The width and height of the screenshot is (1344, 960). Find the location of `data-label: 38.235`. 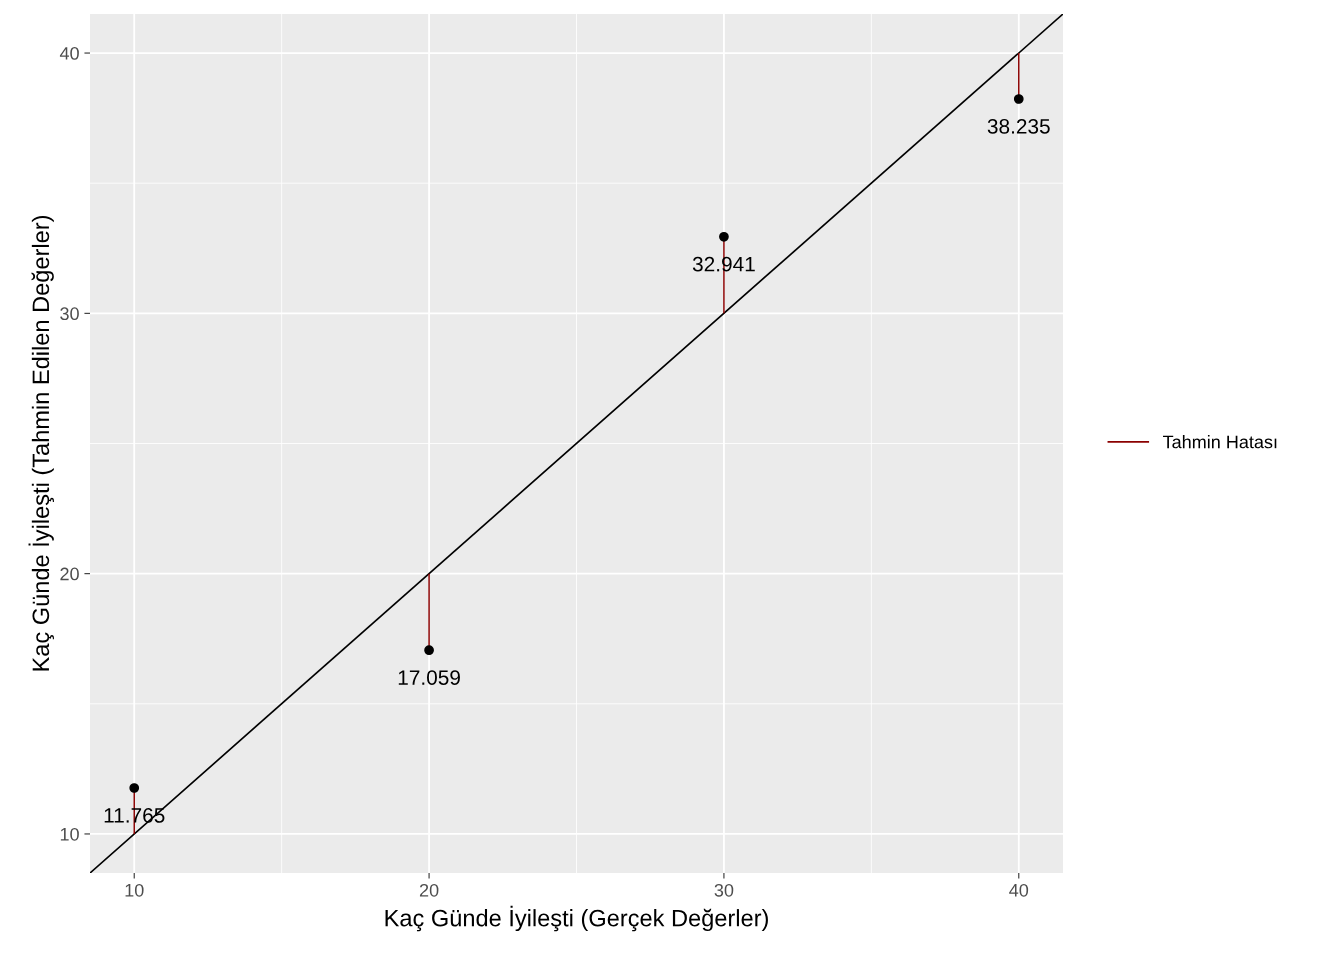

data-label: 38.235 is located at coordinates (1018, 126).